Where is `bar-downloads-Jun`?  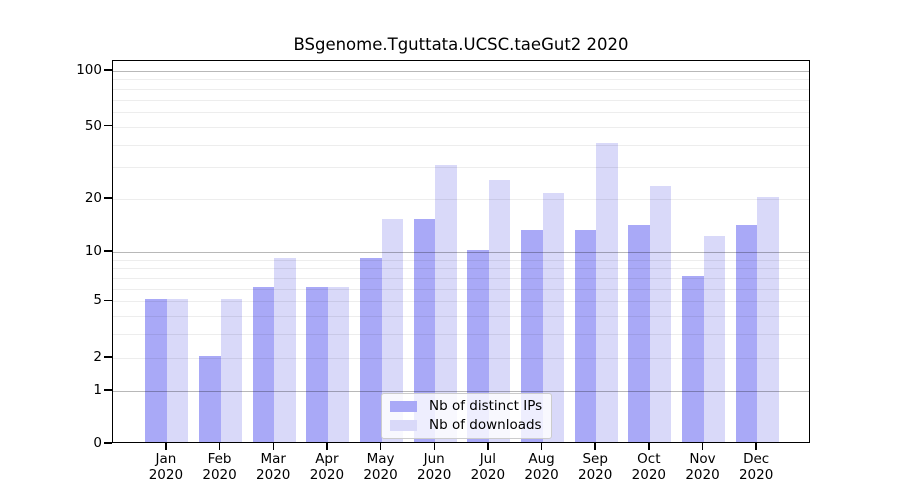
bar-downloads-Jun is located at coordinates (446, 303).